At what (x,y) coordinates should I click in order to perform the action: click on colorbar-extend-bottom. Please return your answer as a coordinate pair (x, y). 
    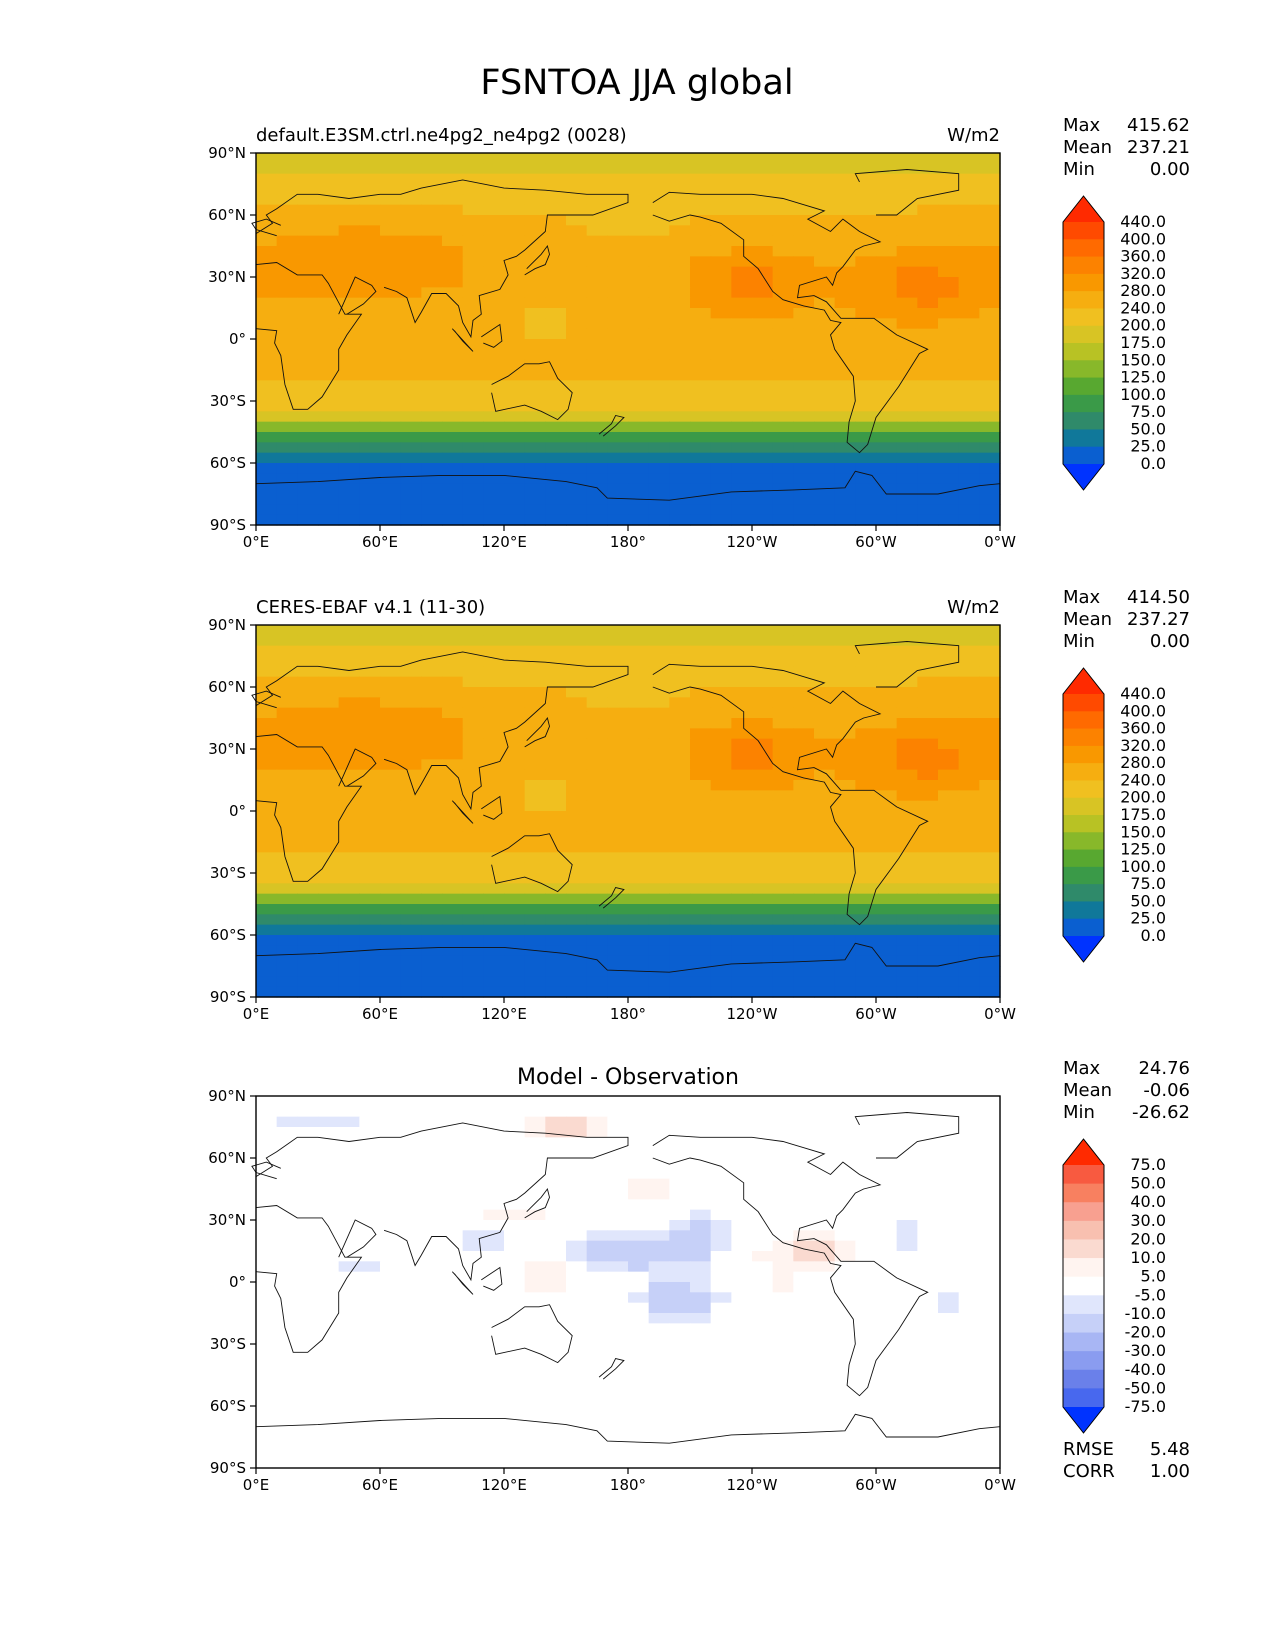
    Looking at the image, I should click on (1083, 1420).